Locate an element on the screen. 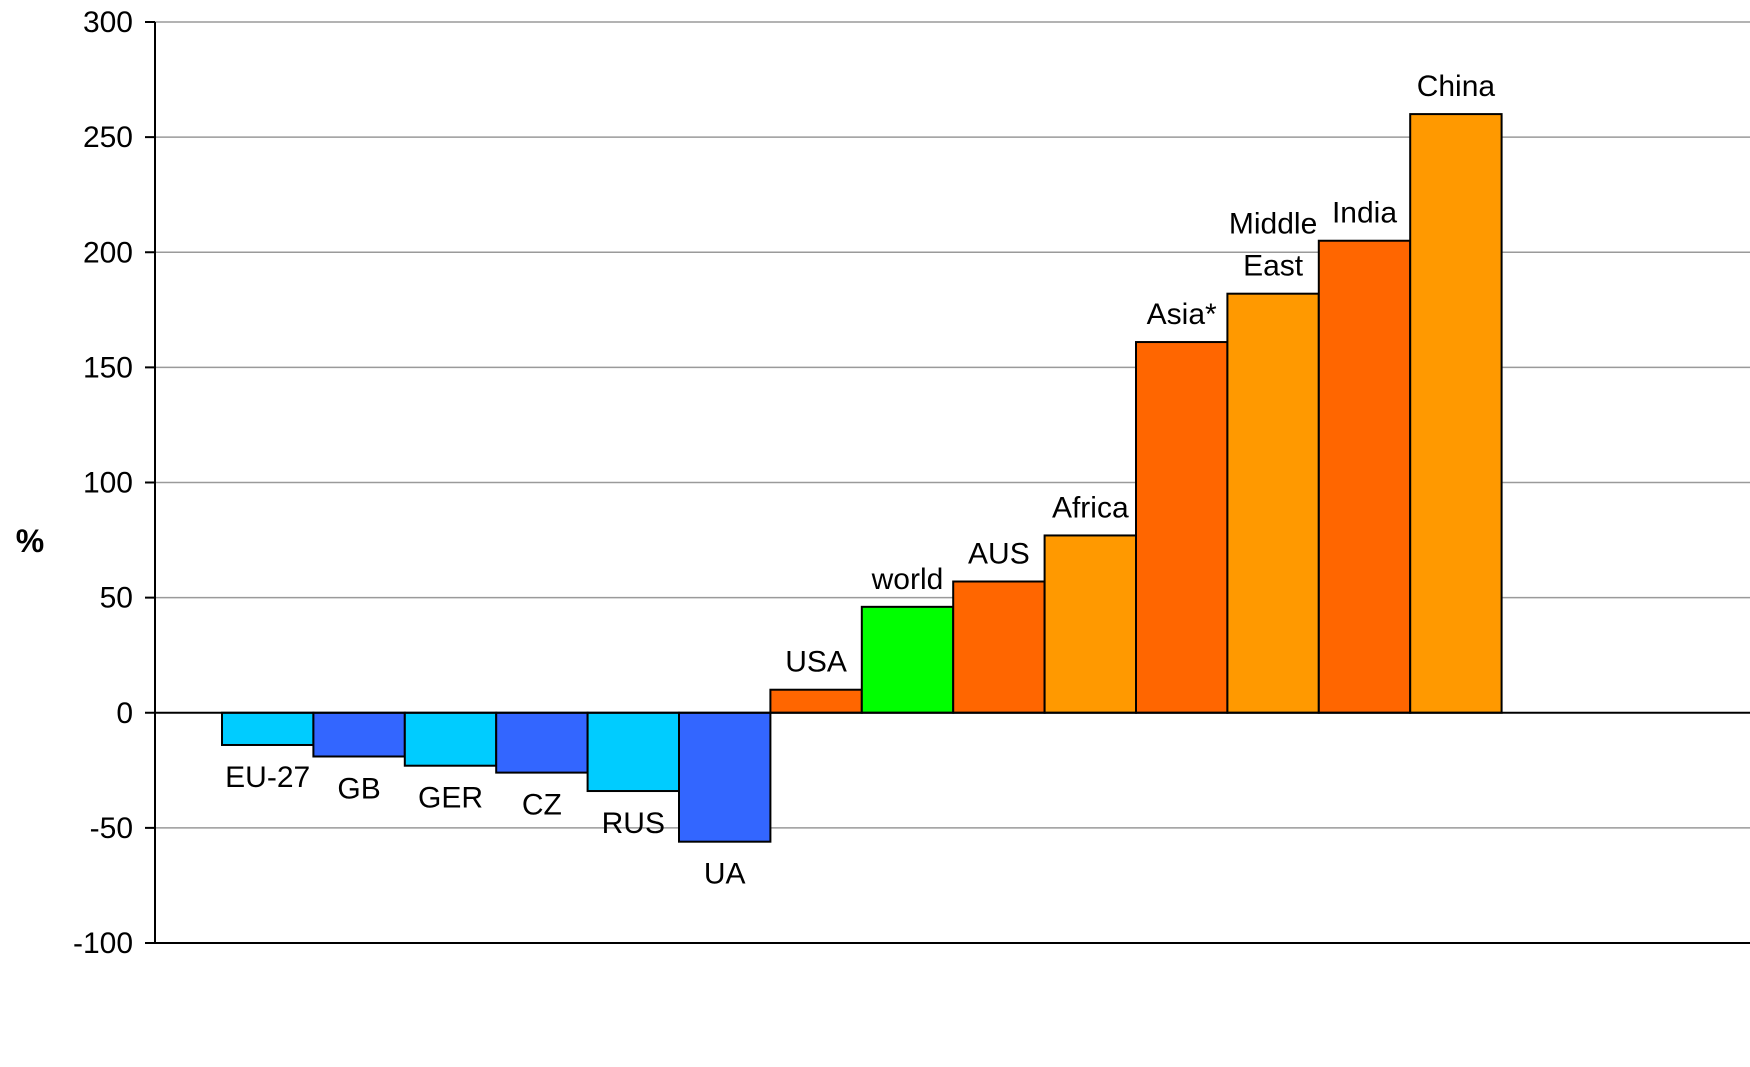 This screenshot has width=1750, height=1067. bar-aus is located at coordinates (999, 647).